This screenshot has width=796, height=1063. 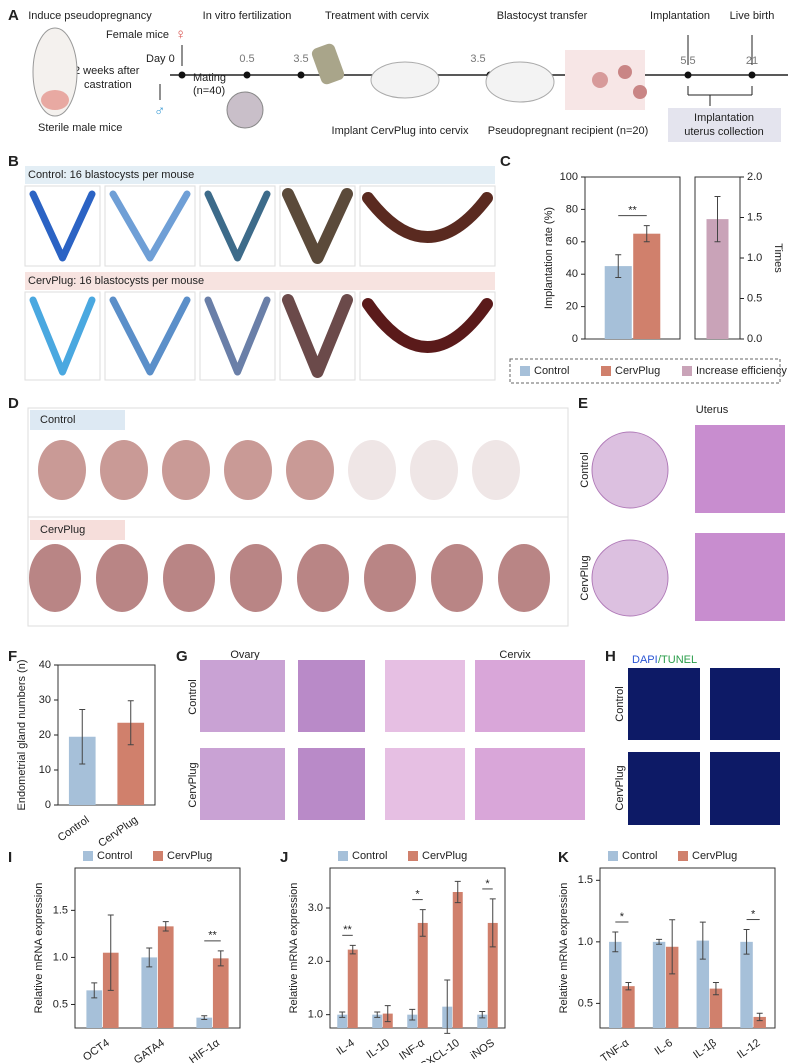 I want to click on significance-label: *, so click(x=487, y=884).